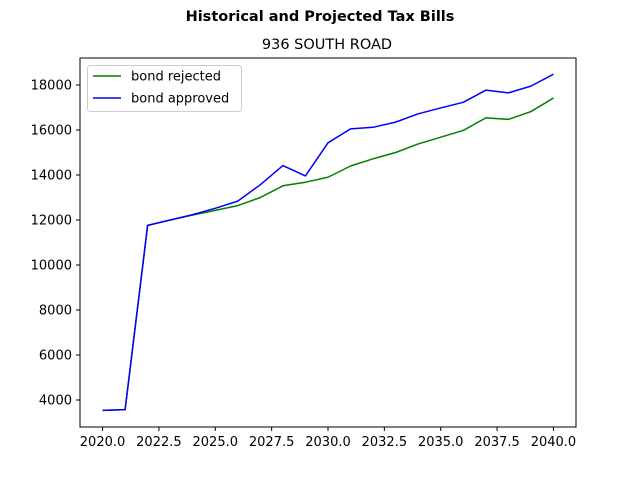 The width and height of the screenshot is (640, 480). Describe the element at coordinates (51, 221) in the screenshot. I see `y-tick-label: 12000` at that location.